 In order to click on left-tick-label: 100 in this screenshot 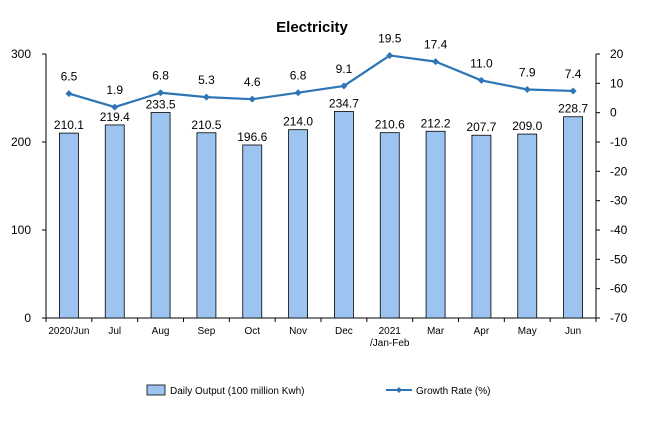, I will do `click(21, 230)`.